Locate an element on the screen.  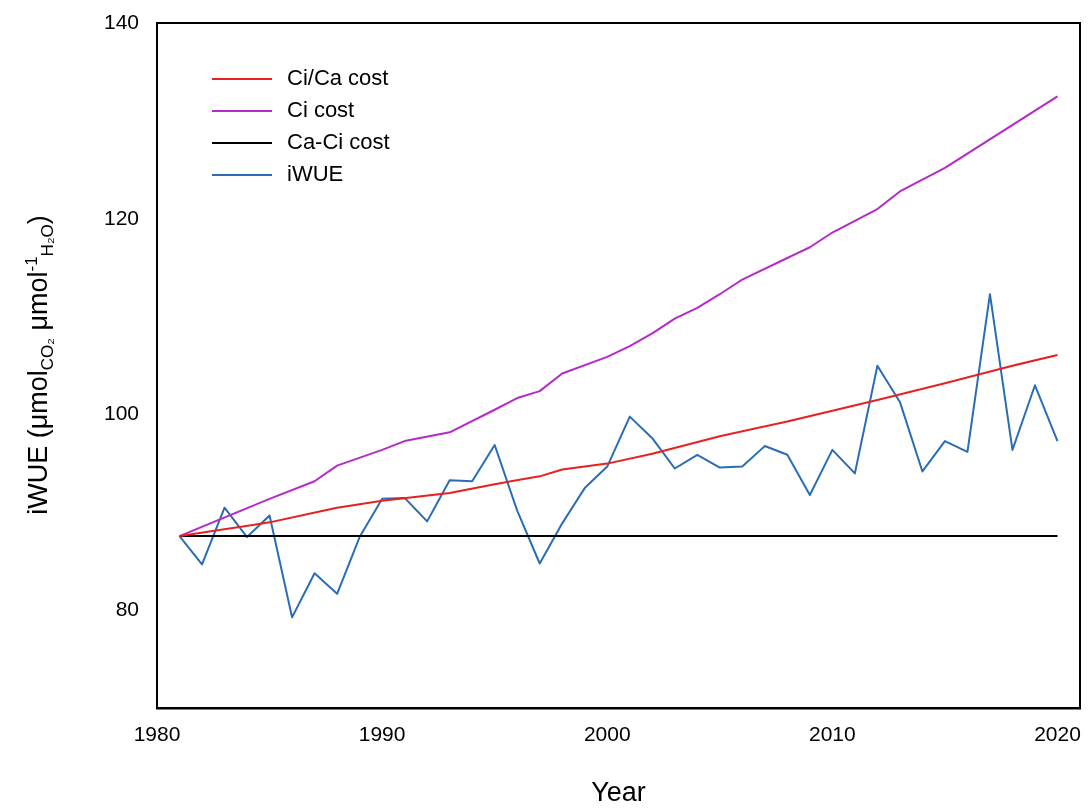
x-tick-label: 1980 is located at coordinates (157, 733).